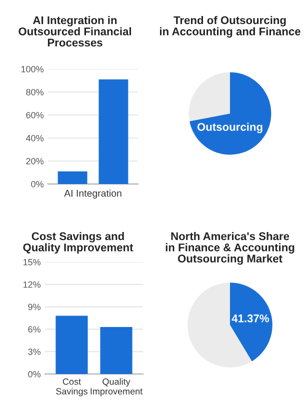 This screenshot has width=306, height=415. What do you see at coordinates (78, 243) in the screenshot?
I see `chart-title: Cost Savings and Quality Improvement` at bounding box center [78, 243].